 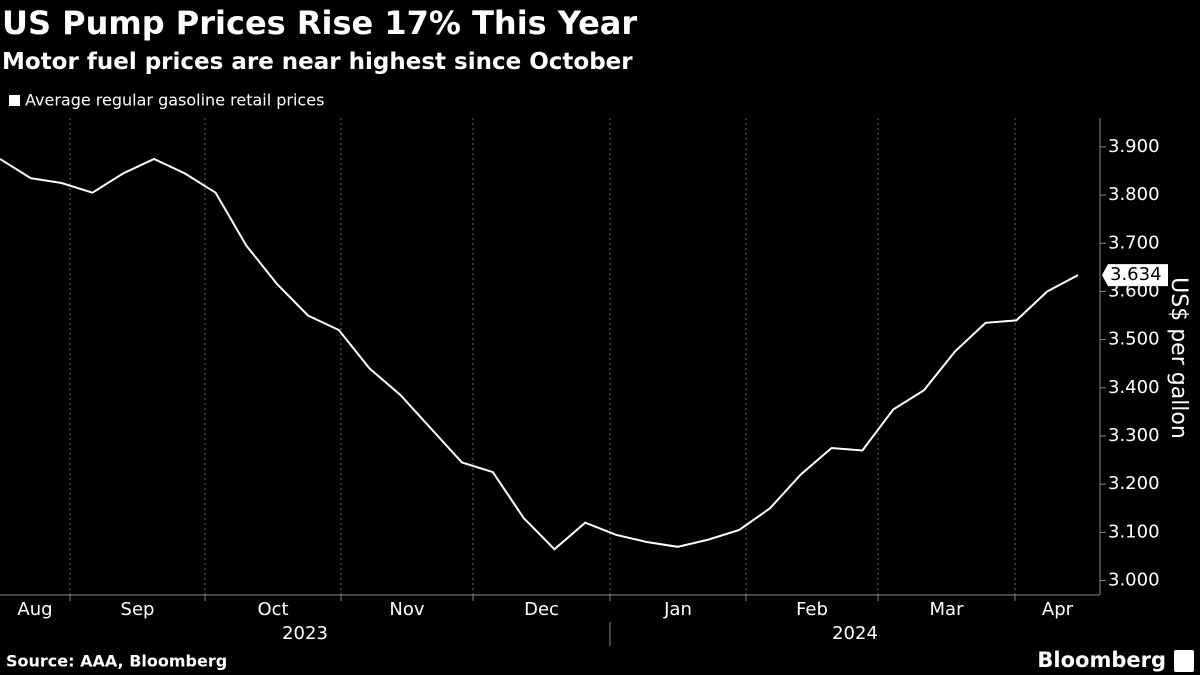 What do you see at coordinates (1134, 435) in the screenshot?
I see `y-tick-label: 3.300` at bounding box center [1134, 435].